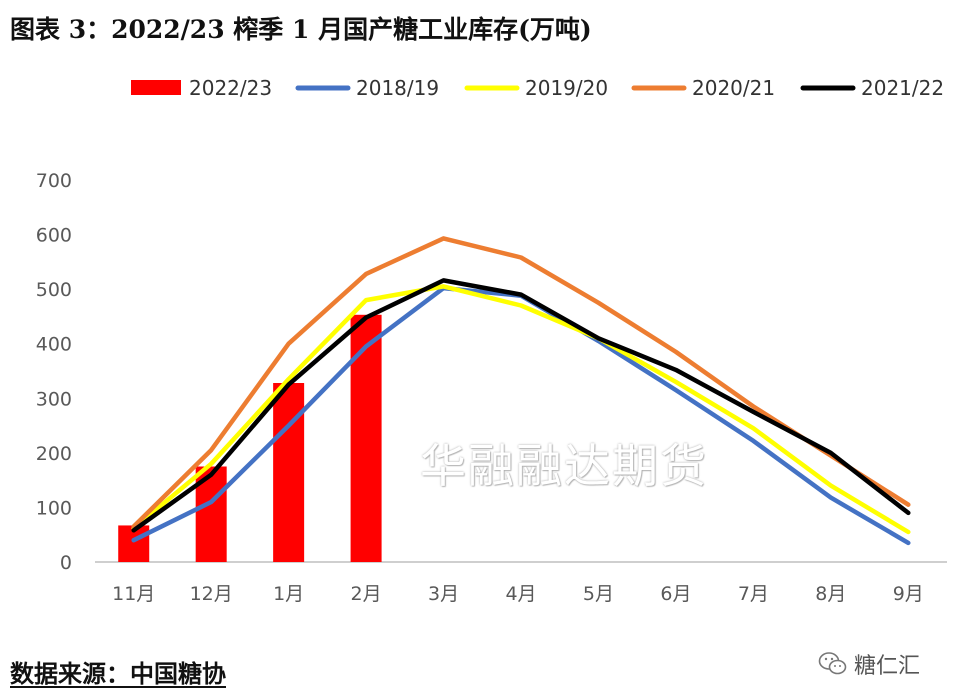  Describe the element at coordinates (830, 594) in the screenshot. I see `x-tick-label: 8月` at that location.